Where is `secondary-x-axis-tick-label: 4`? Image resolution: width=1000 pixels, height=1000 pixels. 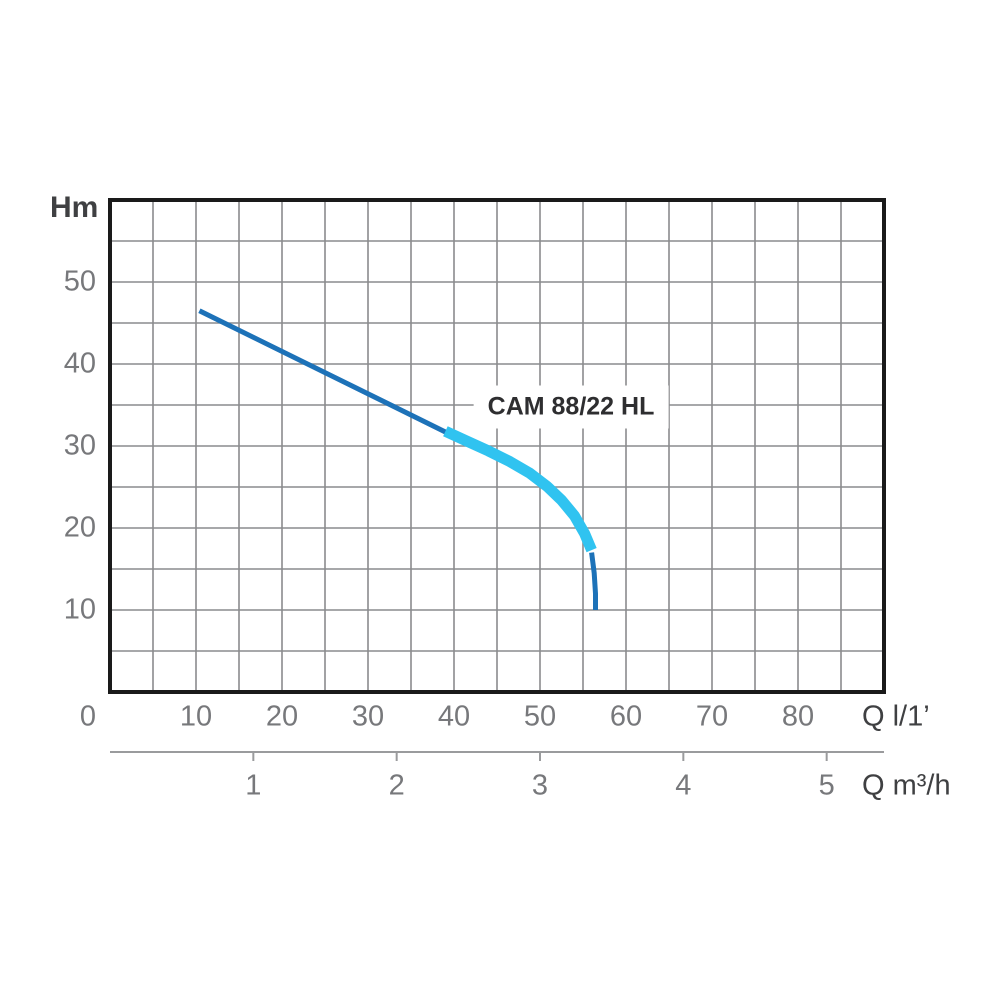
secondary-x-axis-tick-label: 4 is located at coordinates (683, 785).